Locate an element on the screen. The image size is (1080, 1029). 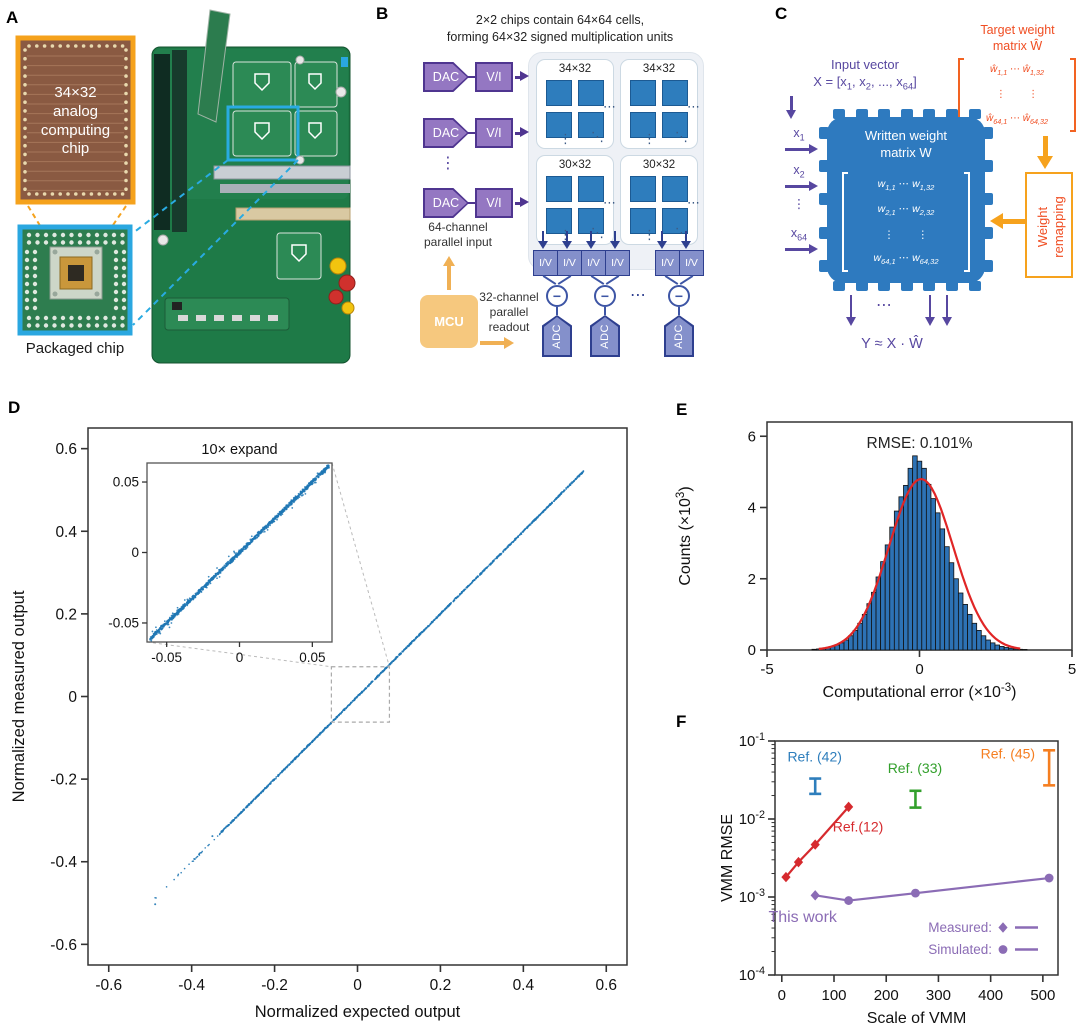
pcb-photo is located at coordinates (253, 186).